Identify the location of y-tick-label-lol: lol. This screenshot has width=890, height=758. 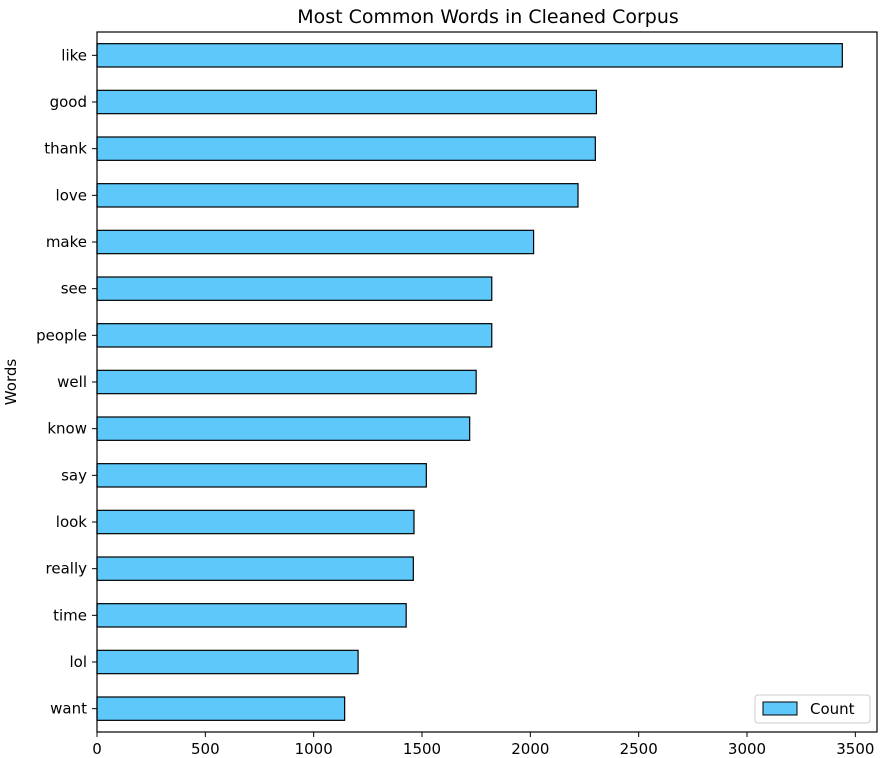
(78, 662).